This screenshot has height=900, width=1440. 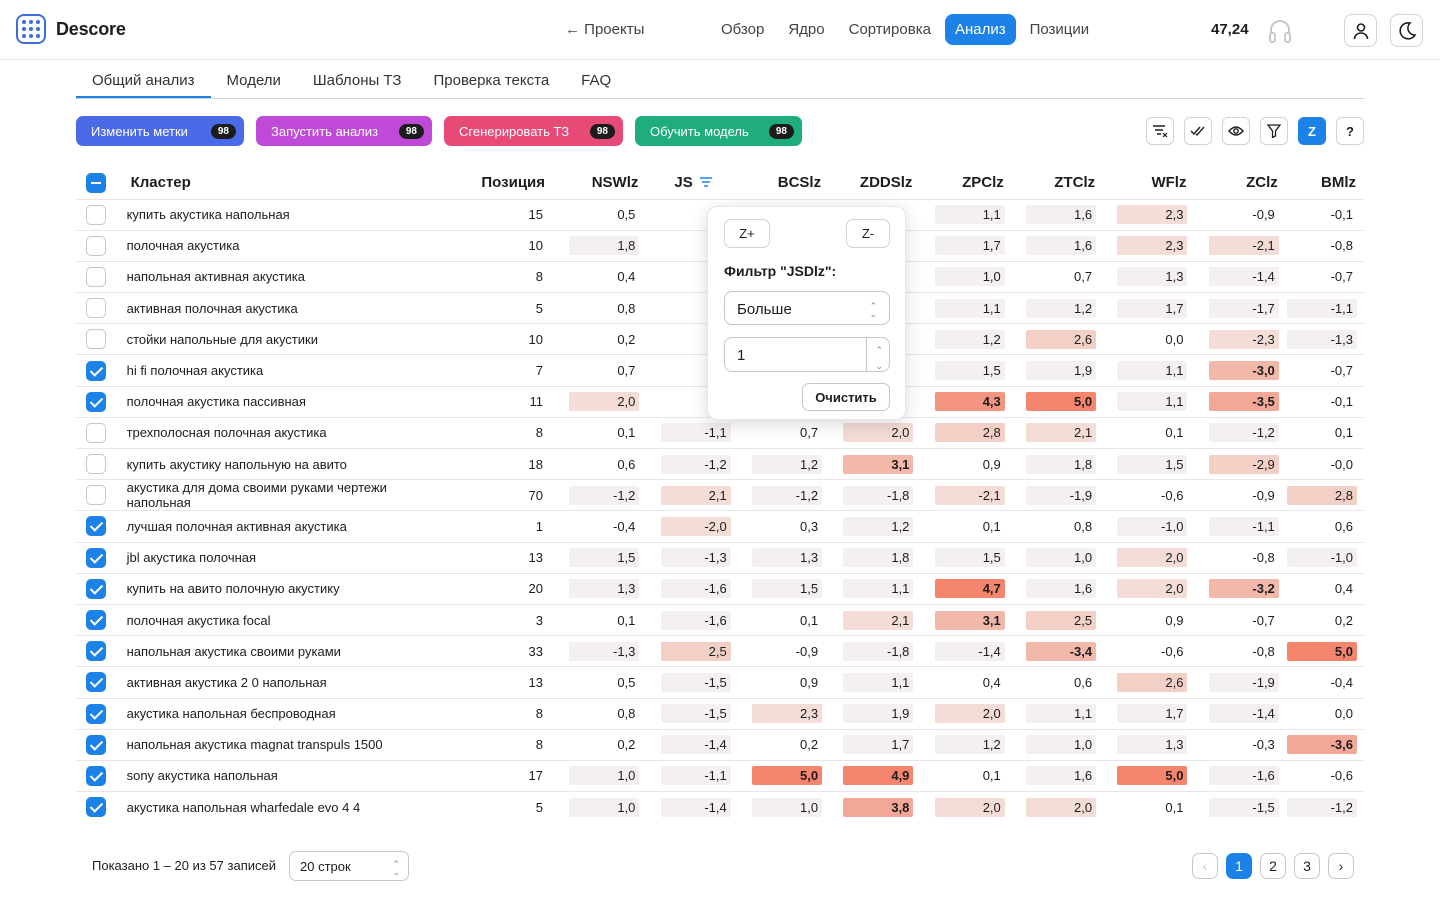 I want to click on rows-per-page-select: 20 строк ⌃ ⌄, so click(x=349, y=866).